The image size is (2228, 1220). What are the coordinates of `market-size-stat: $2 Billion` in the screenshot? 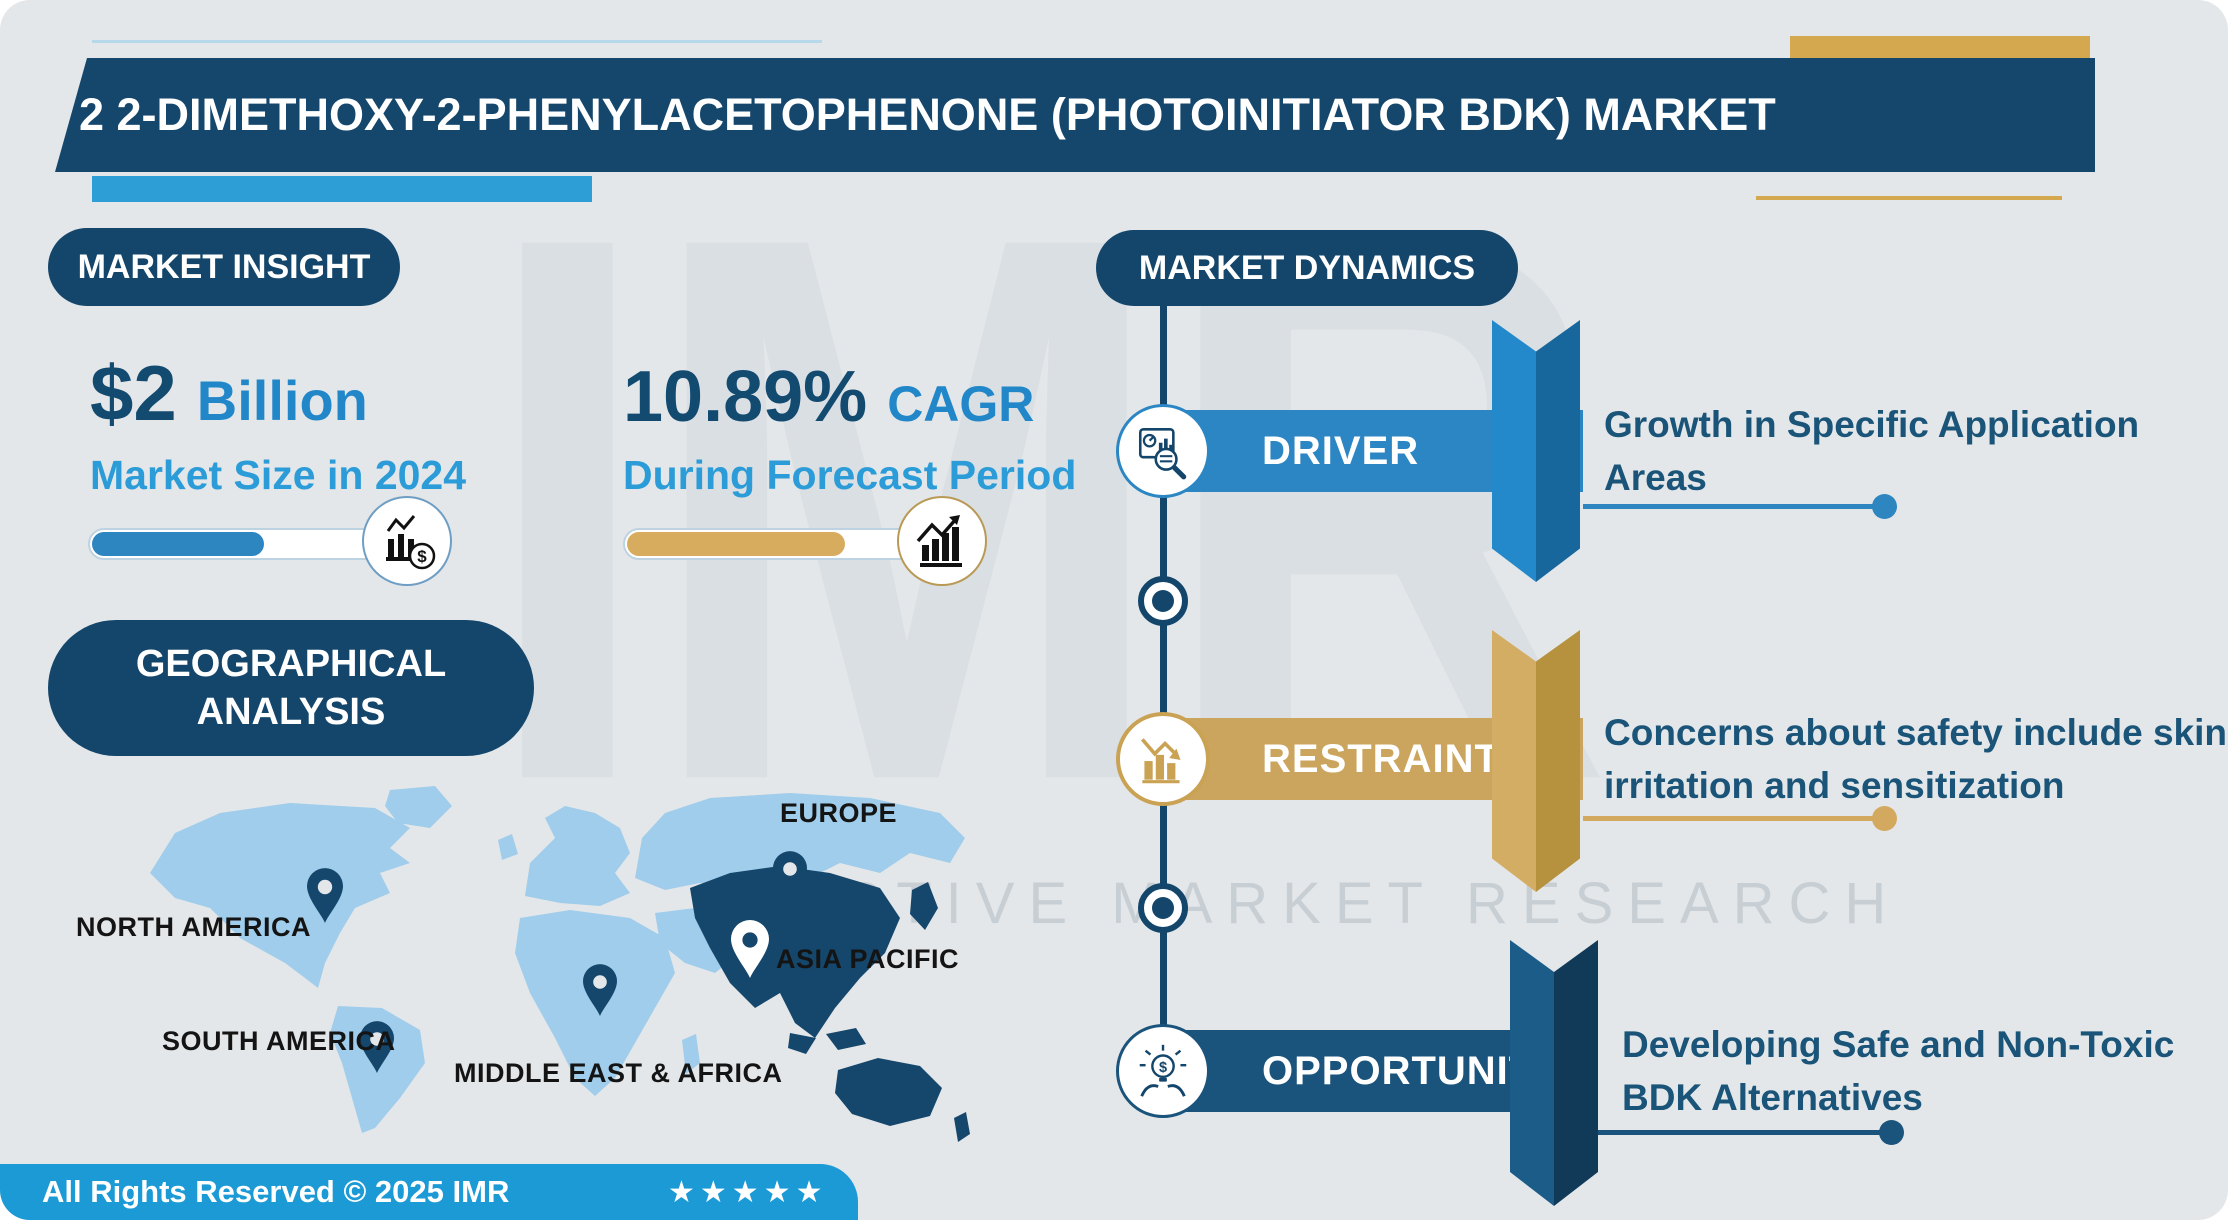 It's located at (229, 393).